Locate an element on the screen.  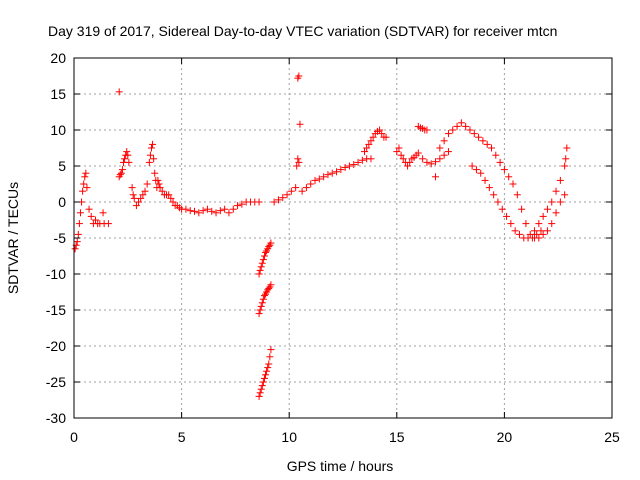
x-tick-label: 10 is located at coordinates (289, 437).